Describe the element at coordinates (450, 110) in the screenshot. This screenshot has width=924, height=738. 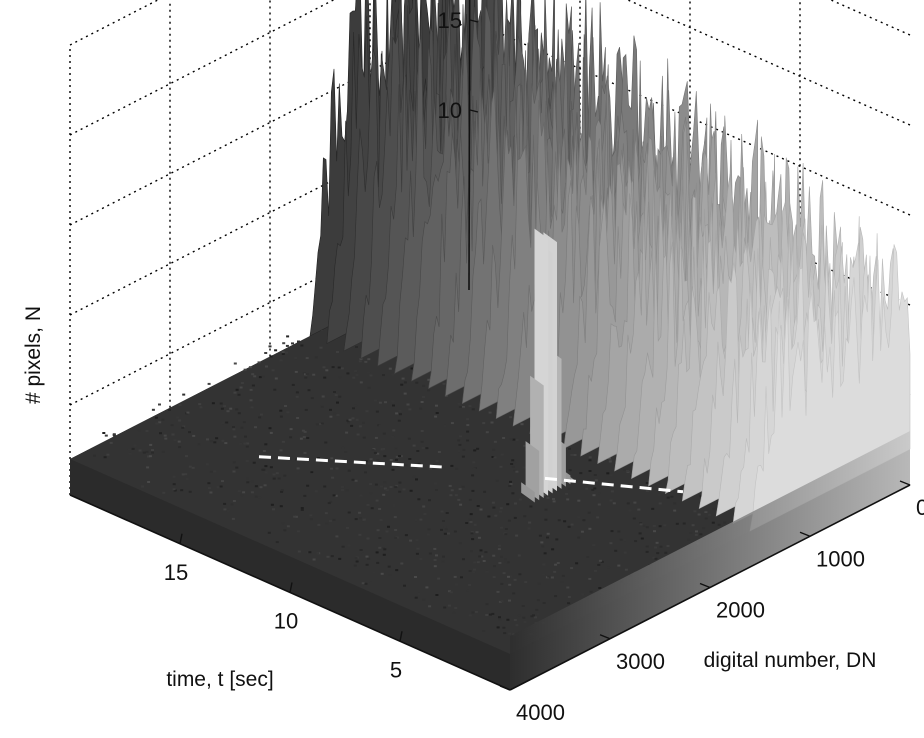
I see `z-tick-label: 10` at that location.